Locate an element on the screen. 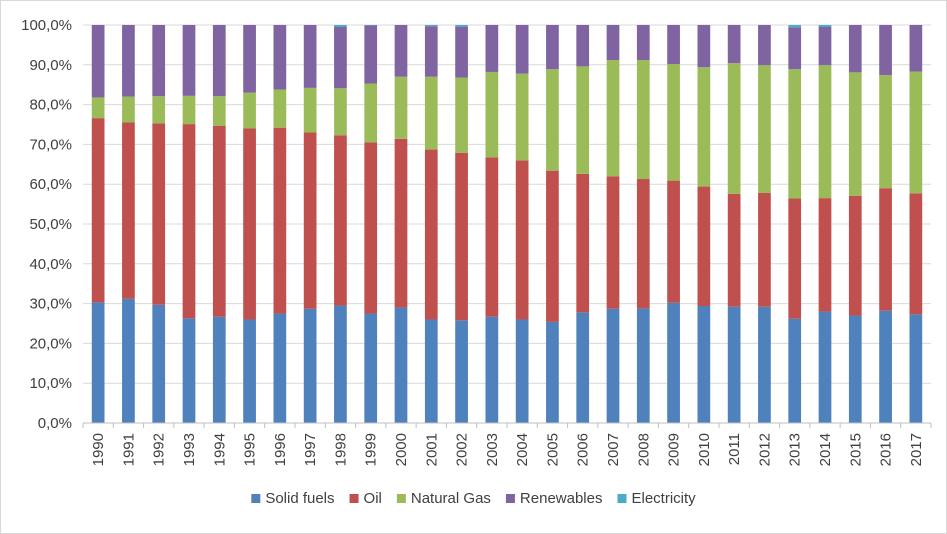 This screenshot has width=947, height=534. x-tick-label: 2008 is located at coordinates (643, 449).